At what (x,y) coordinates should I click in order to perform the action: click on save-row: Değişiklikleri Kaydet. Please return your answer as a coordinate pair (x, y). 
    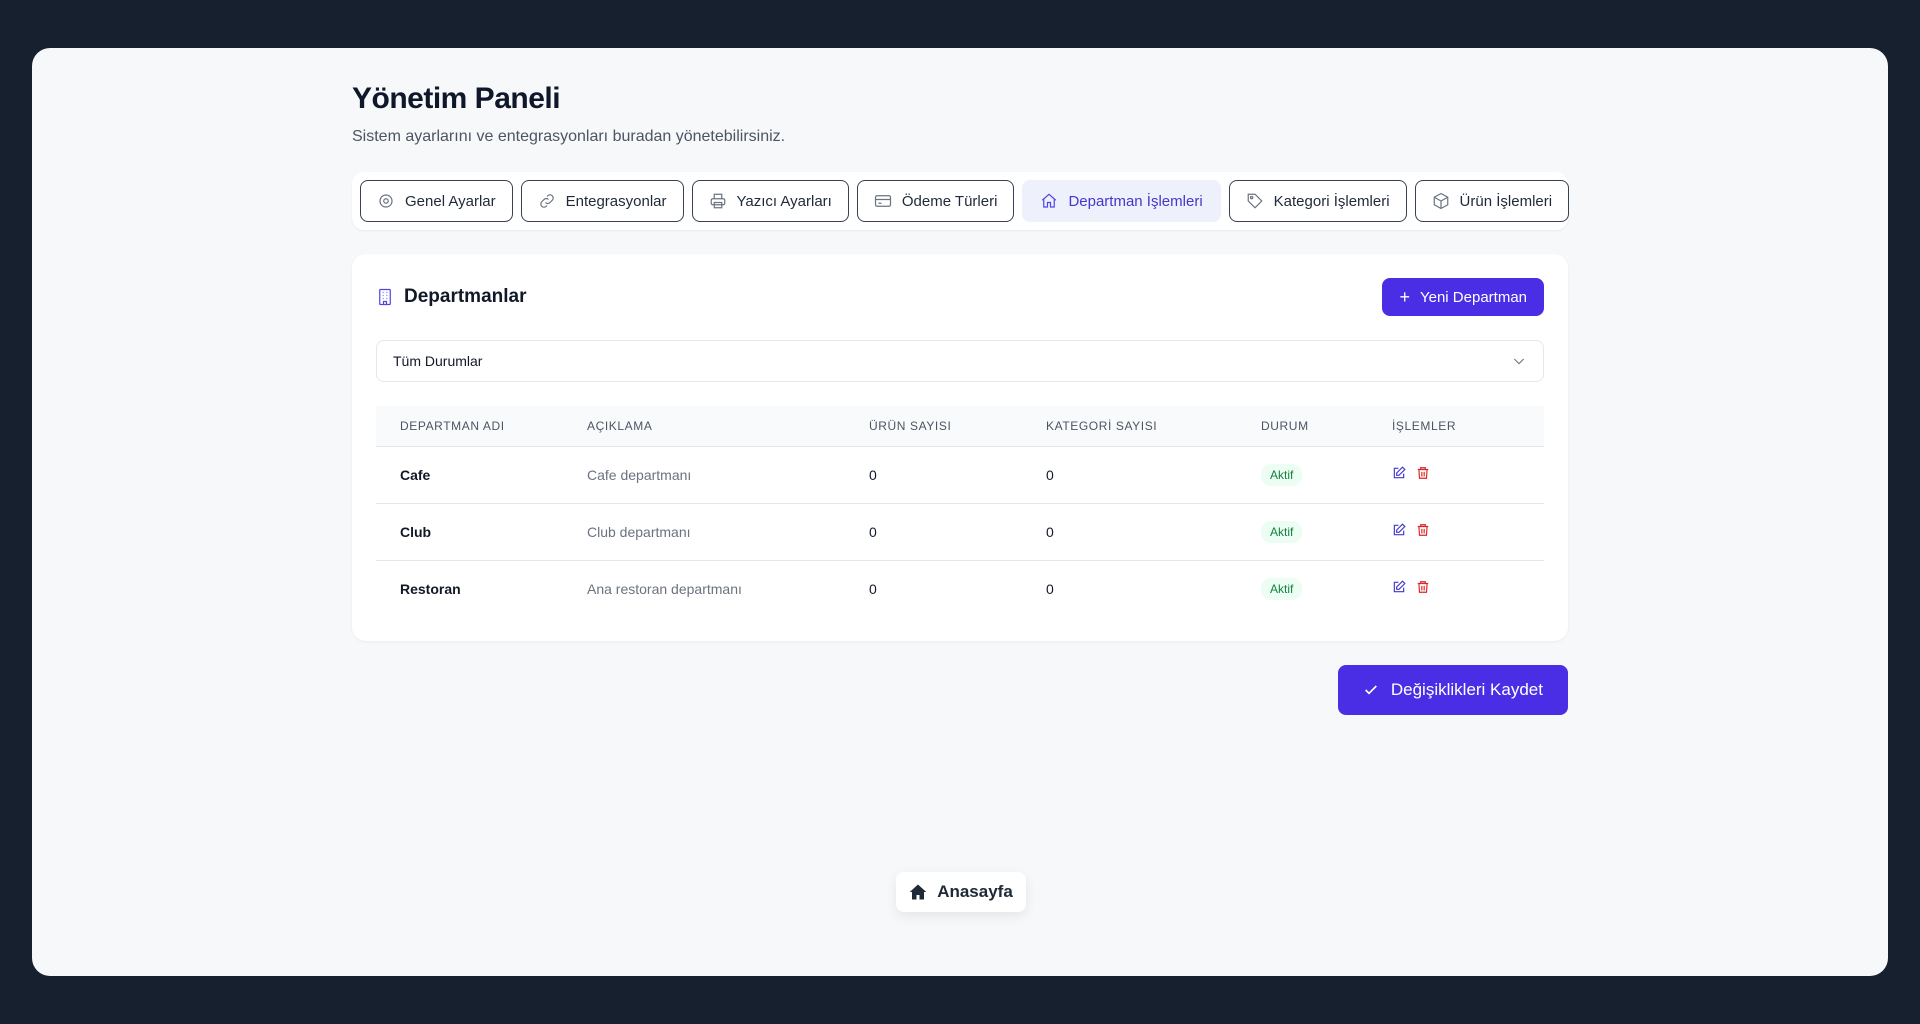
    Looking at the image, I should click on (960, 690).